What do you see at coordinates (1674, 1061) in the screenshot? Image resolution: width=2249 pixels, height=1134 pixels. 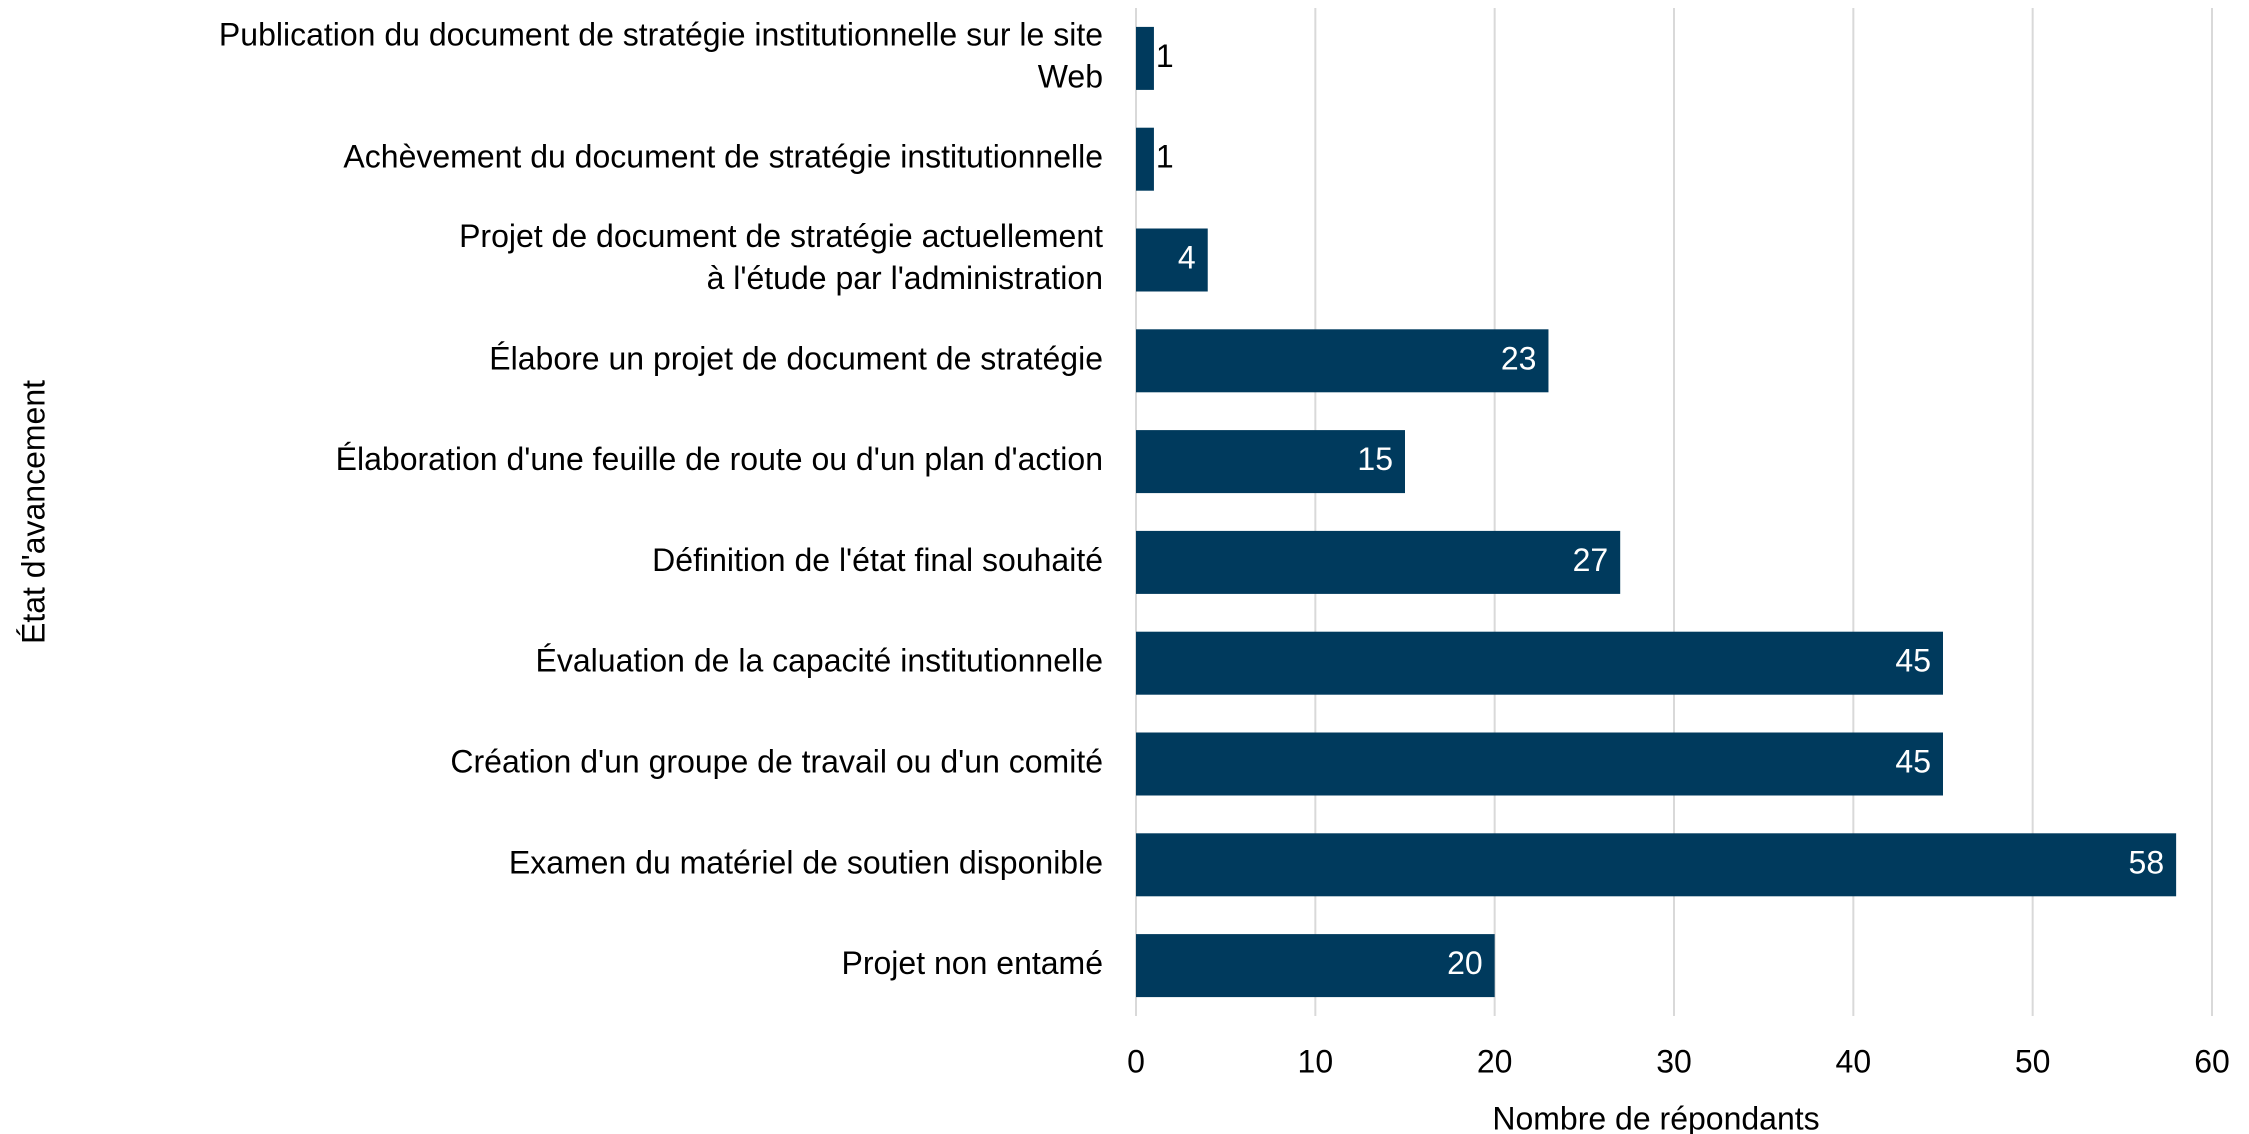 I see `x-tick-label: 30` at bounding box center [1674, 1061].